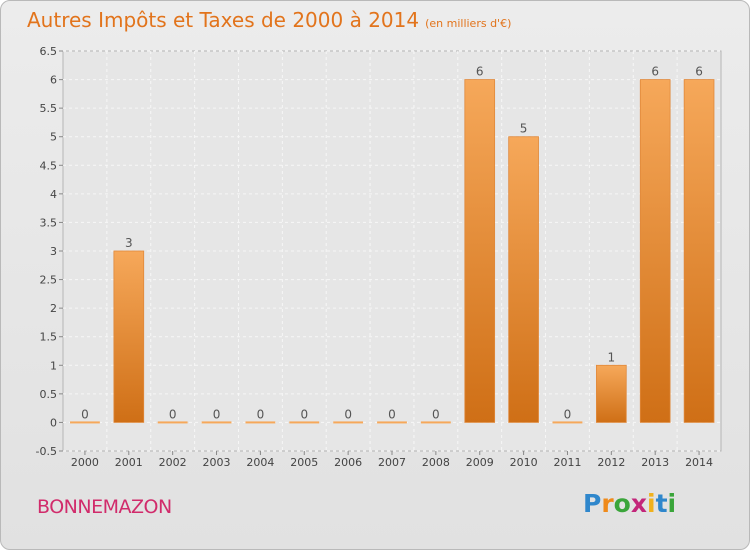  Describe the element at coordinates (129, 462) in the screenshot. I see `x-tick-label: 2001` at that location.